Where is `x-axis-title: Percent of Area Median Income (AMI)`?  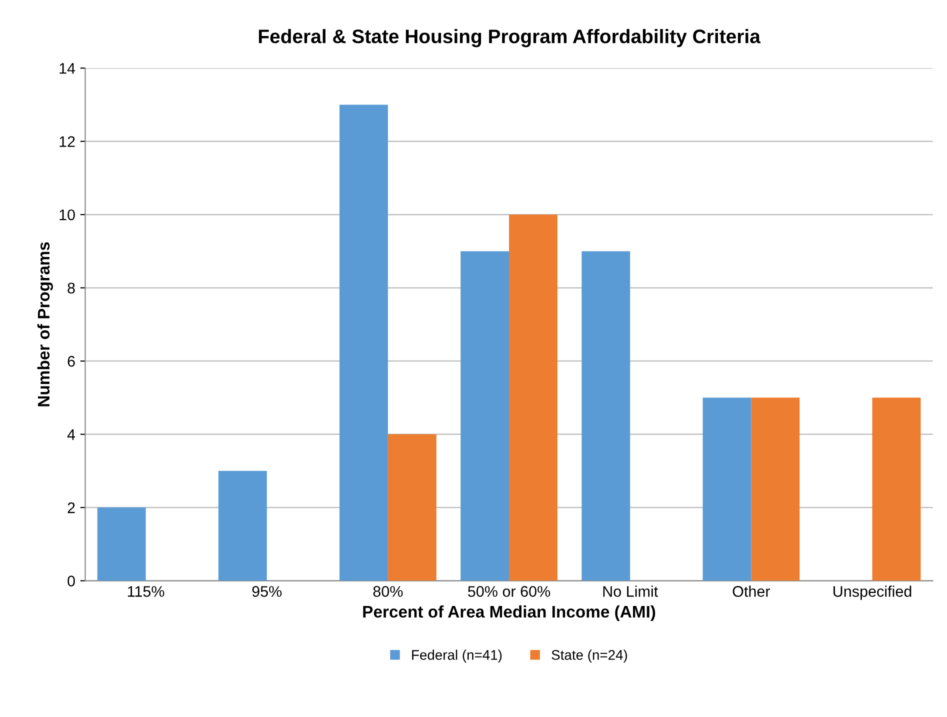
x-axis-title: Percent of Area Median Income (AMI) is located at coordinates (509, 613).